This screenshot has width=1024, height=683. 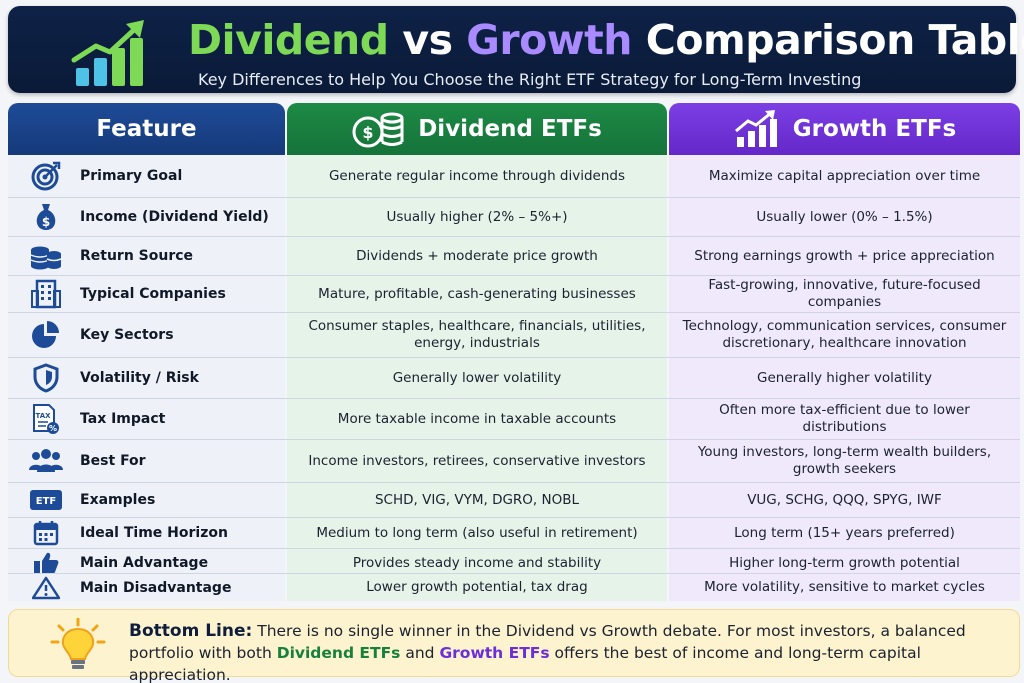 What do you see at coordinates (844, 216) in the screenshot?
I see `growth-cell: Usually lower (0% – 1.5%)` at bounding box center [844, 216].